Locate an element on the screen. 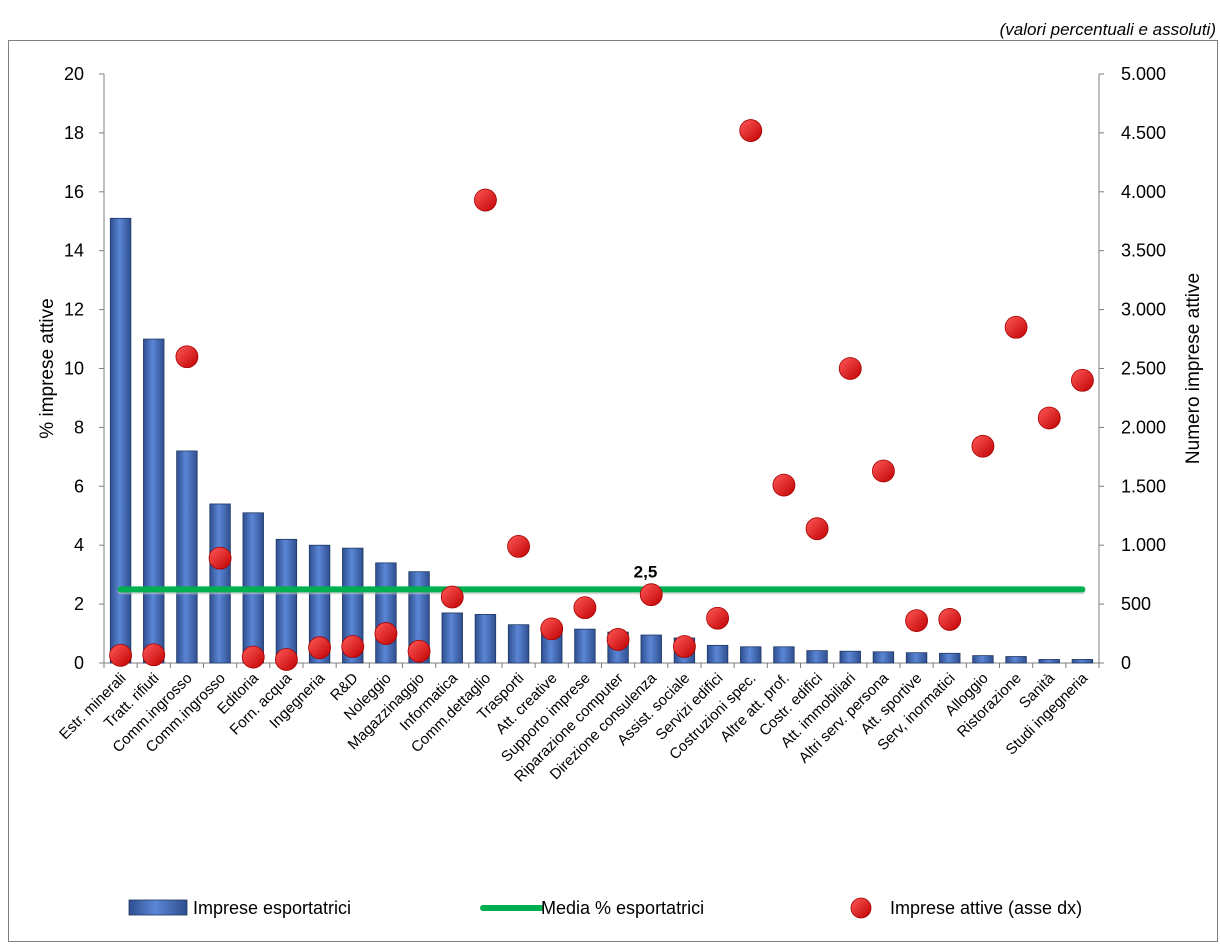 The image size is (1220, 946). units-note: (valori percentuali e assoluti) is located at coordinates (1107, 29).